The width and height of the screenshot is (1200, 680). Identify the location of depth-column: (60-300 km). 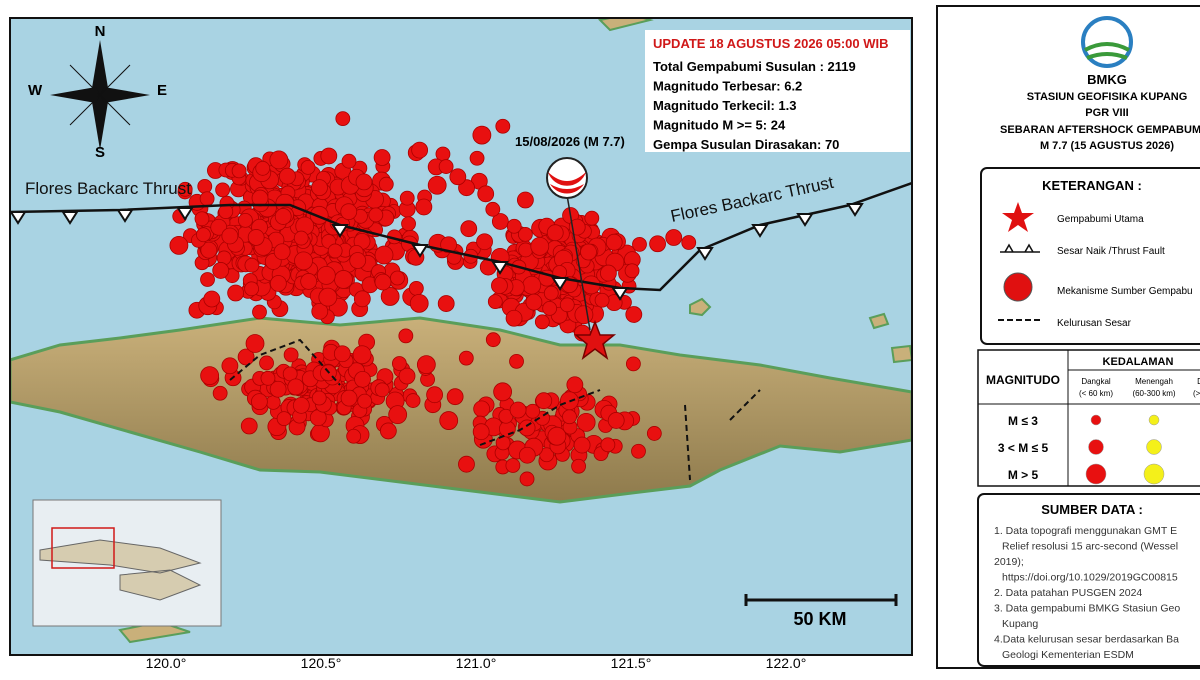
(1153, 393).